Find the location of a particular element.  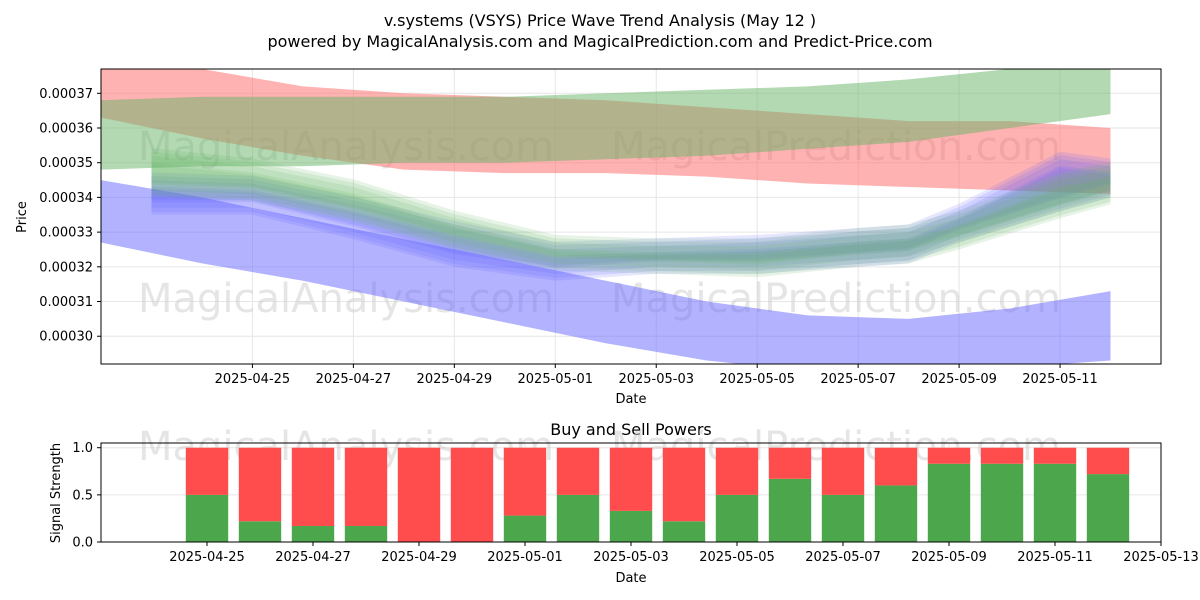

green-trend-band is located at coordinates (606, 119).